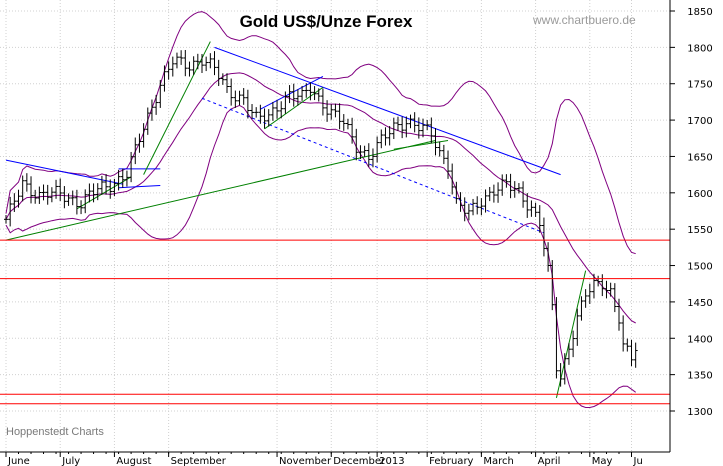  Describe the element at coordinates (18, 461) in the screenshot. I see `x-tick-label: June` at that location.